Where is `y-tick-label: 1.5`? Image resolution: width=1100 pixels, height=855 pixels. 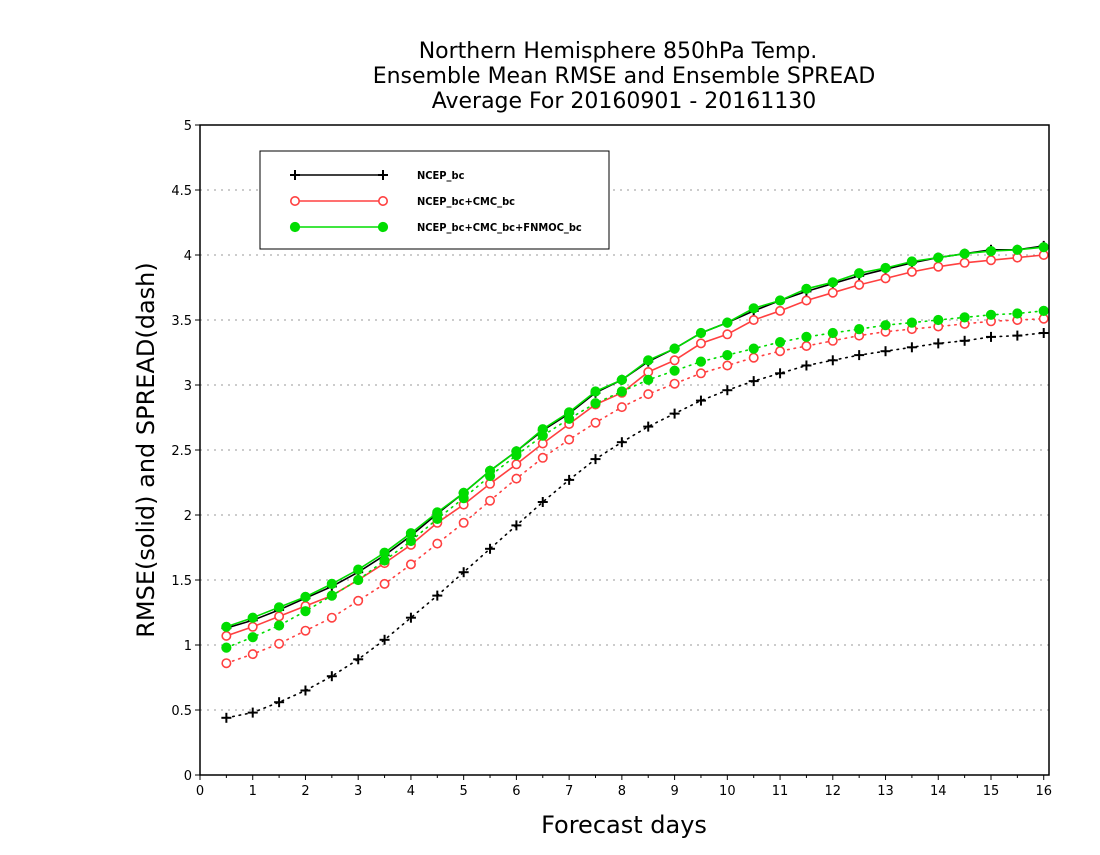
y-tick-label: 1.5 is located at coordinates (181, 581).